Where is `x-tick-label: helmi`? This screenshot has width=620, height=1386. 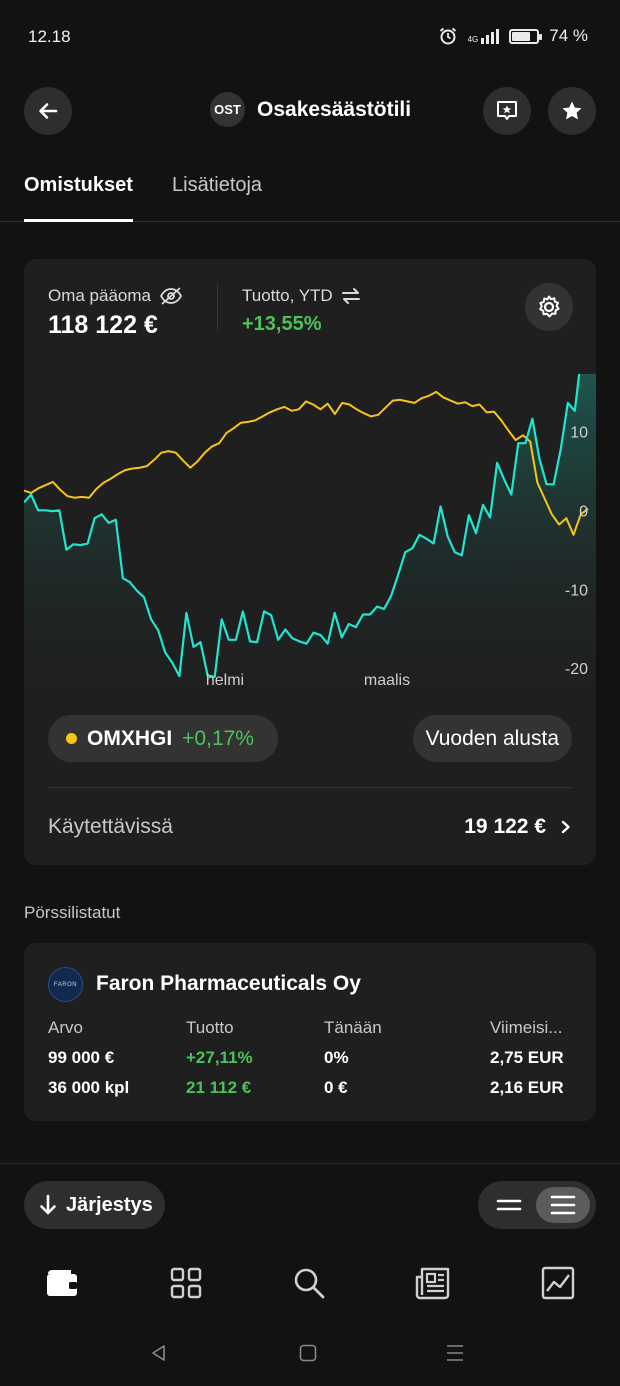
x-tick-label: helmi is located at coordinates (225, 680).